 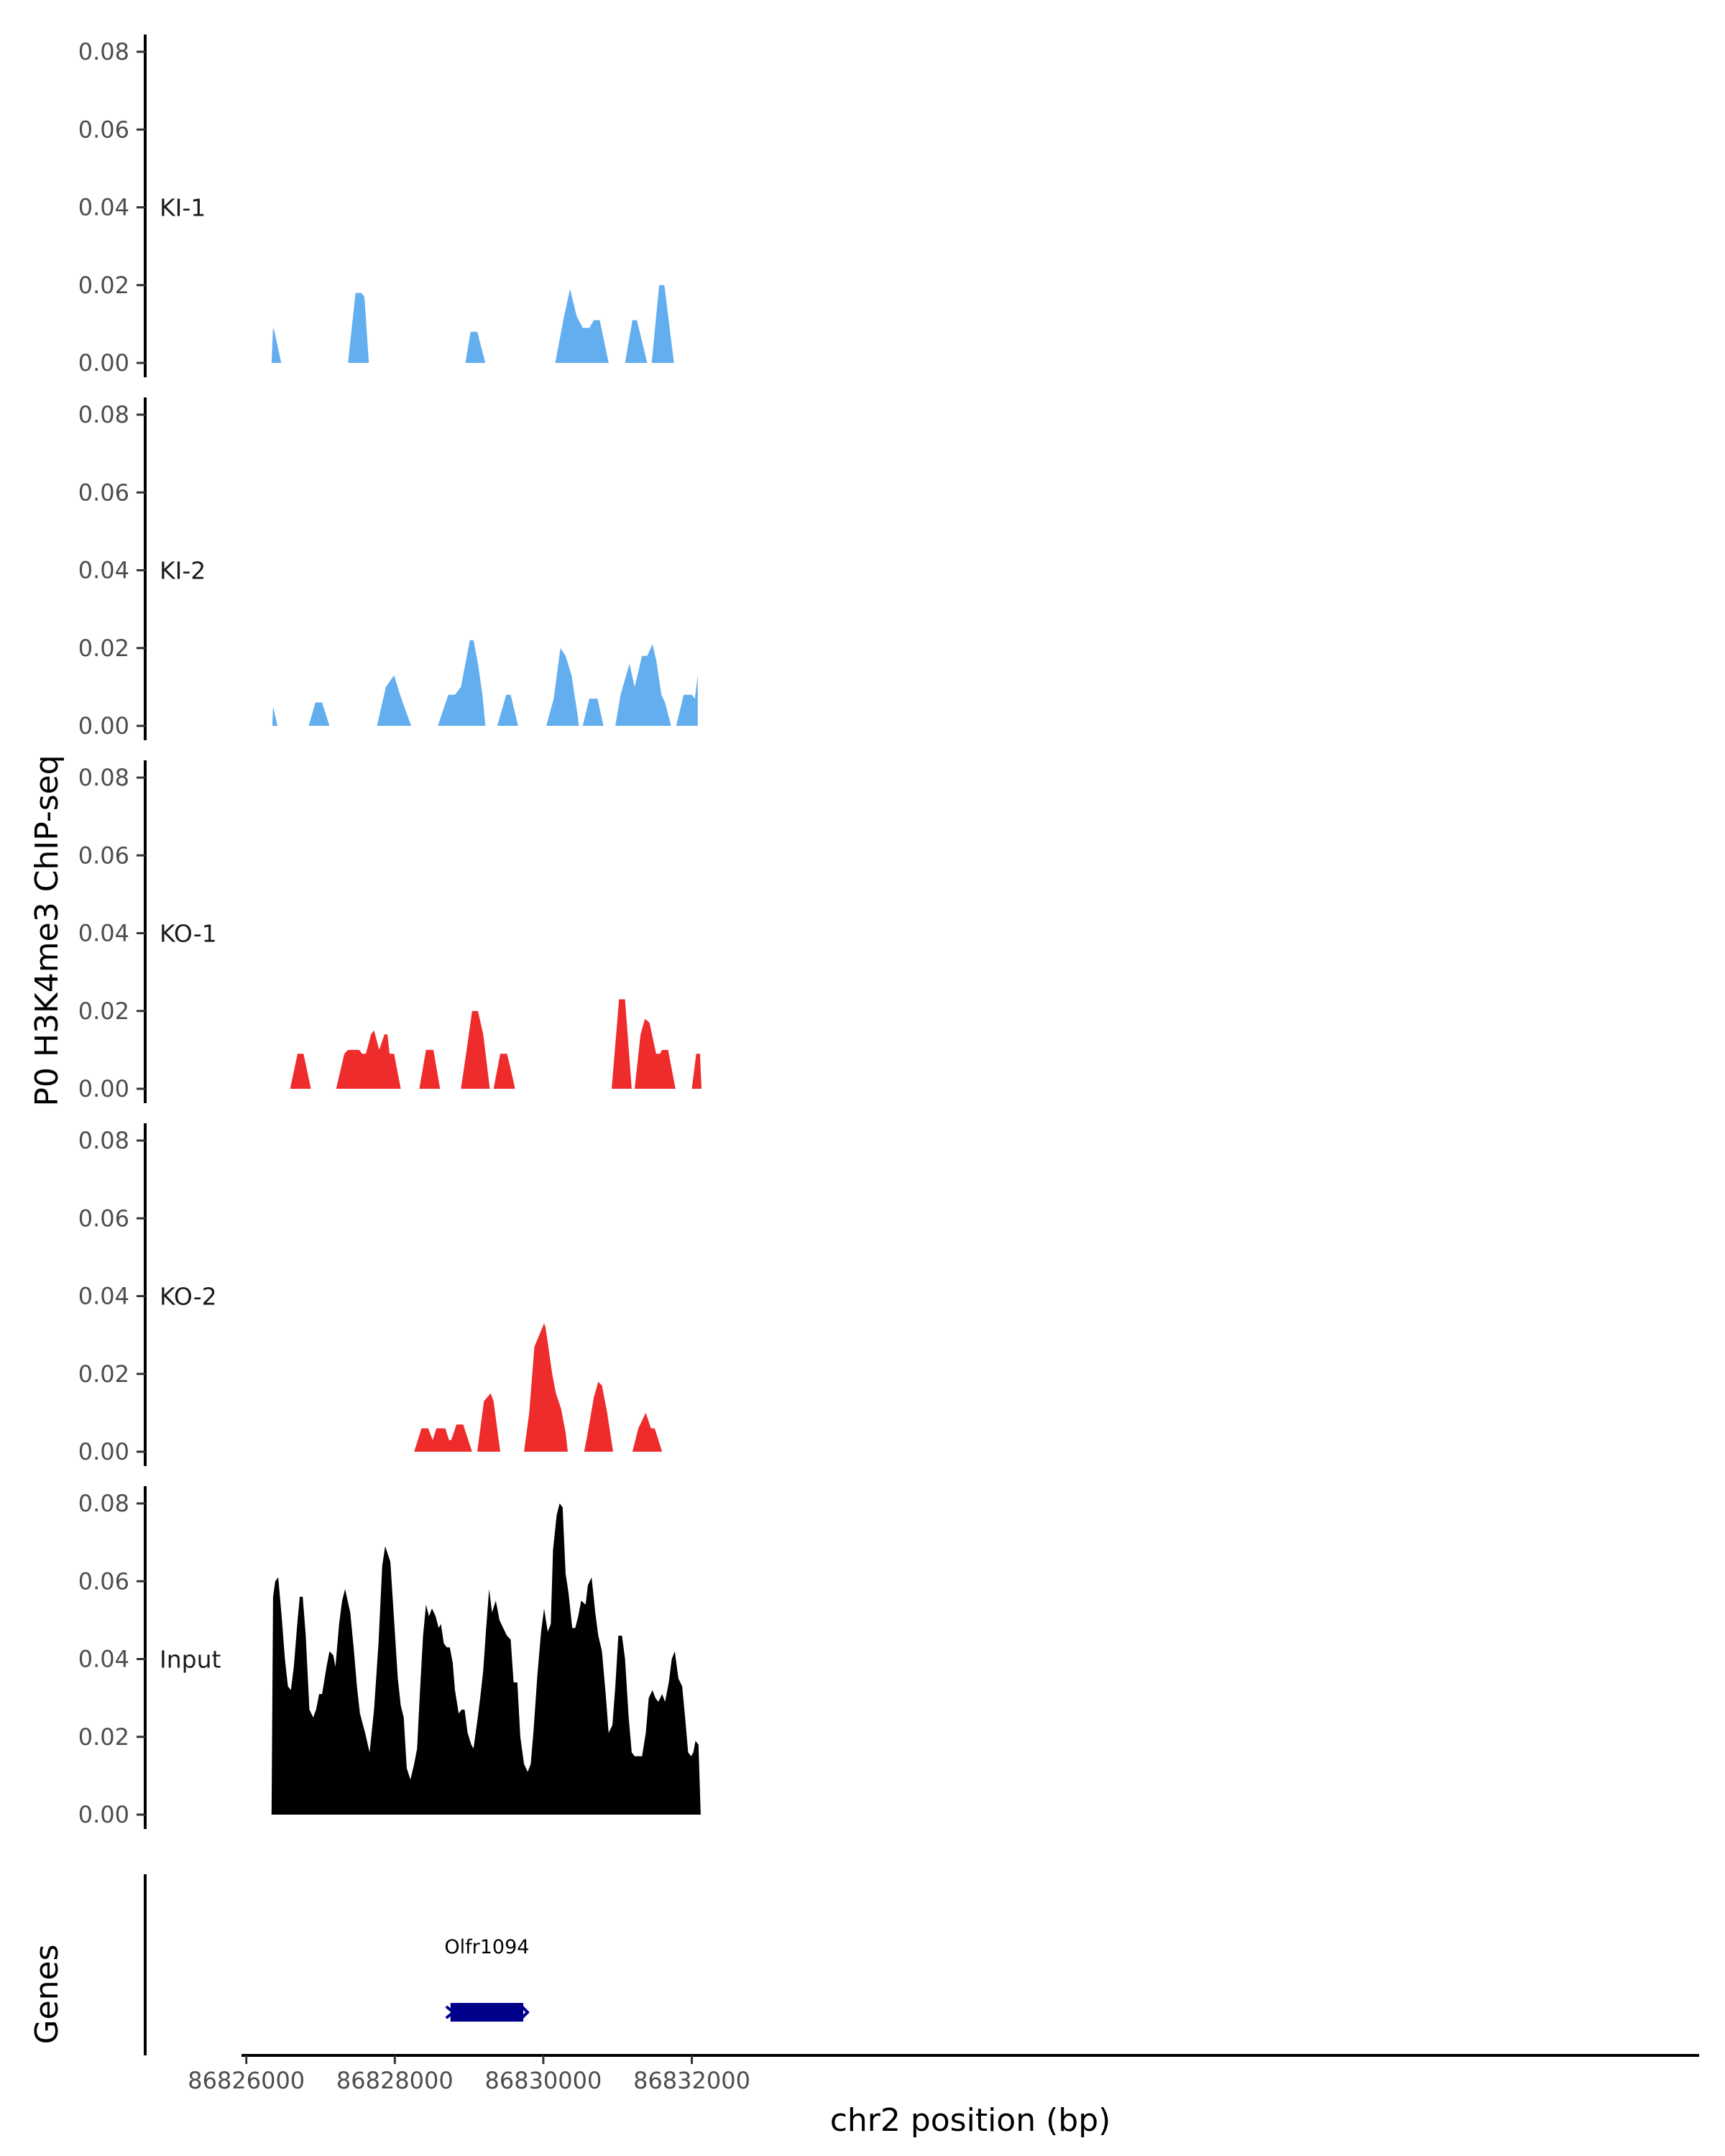 I want to click on track-ki-2: 0.00 0.02 0.04 0.06 0.08 KI-2, so click(x=388, y=568).